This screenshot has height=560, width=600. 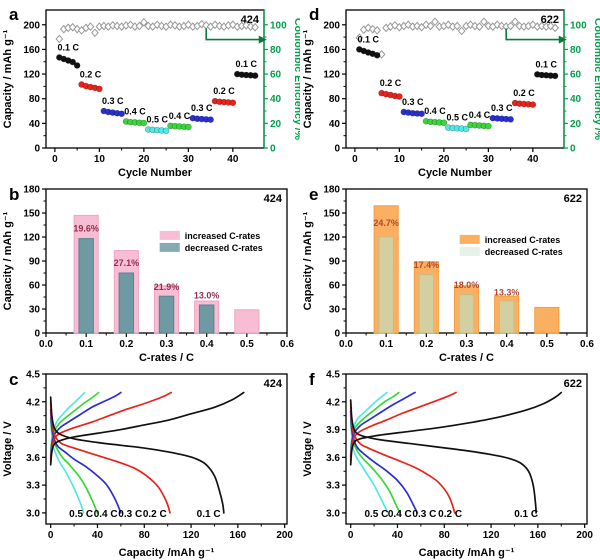 I want to click on x-tick-label: 40, so click(x=98, y=535).